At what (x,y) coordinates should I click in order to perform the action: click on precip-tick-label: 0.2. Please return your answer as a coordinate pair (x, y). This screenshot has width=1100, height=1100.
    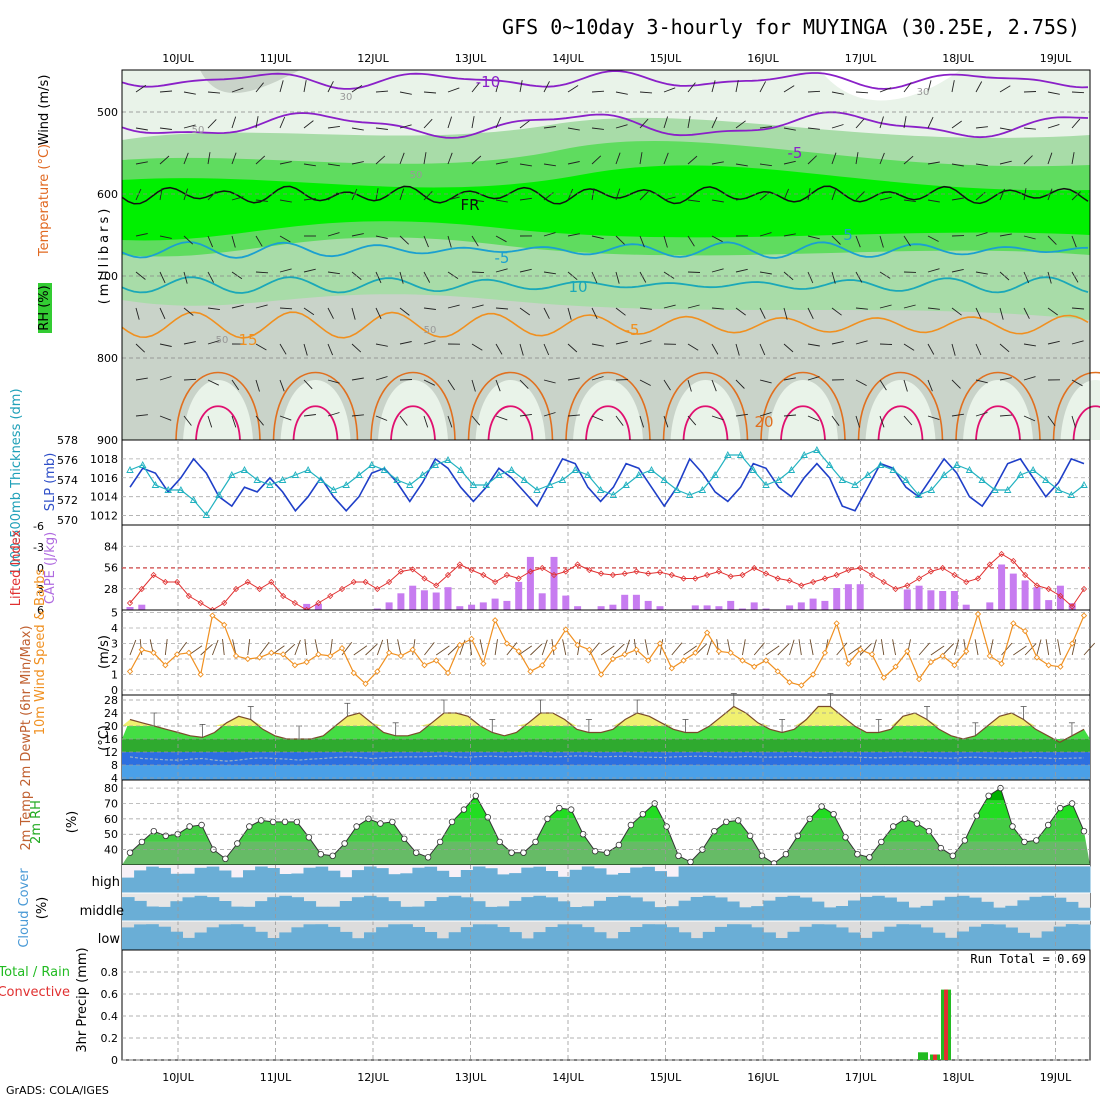
    Looking at the image, I should click on (110, 1038).